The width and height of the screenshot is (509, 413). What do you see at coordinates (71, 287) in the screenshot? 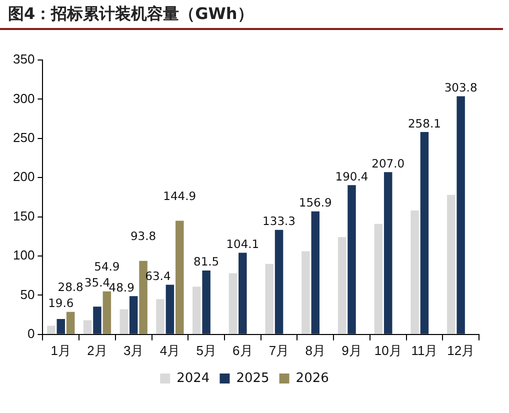
I see `data-label: 28.8` at bounding box center [71, 287].